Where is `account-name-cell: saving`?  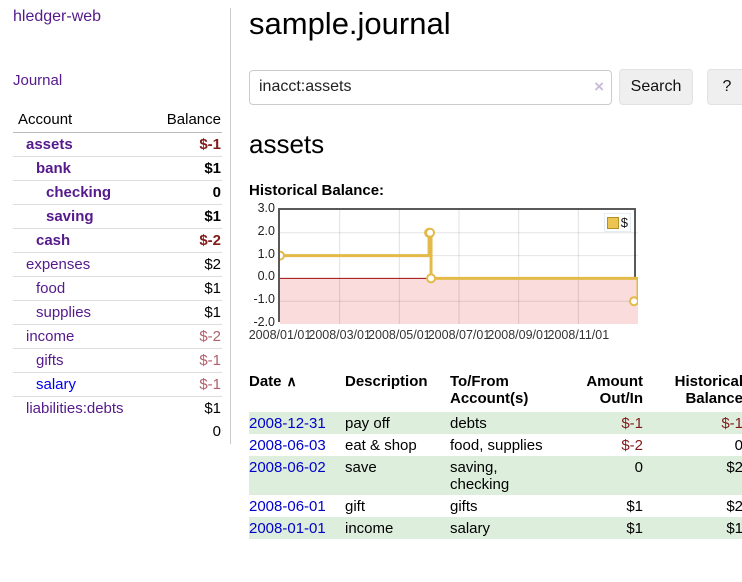 account-name-cell: saving is located at coordinates (81, 216).